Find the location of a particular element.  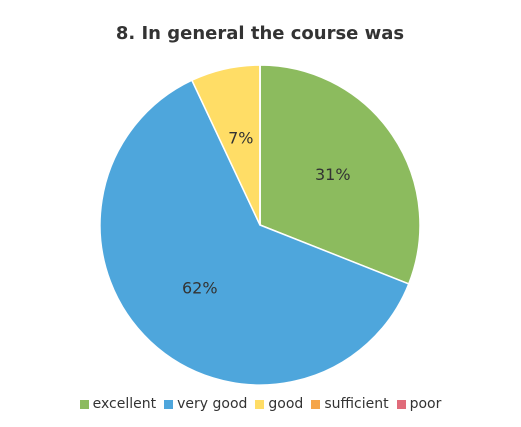

legend: excellent very good good sufficient poor is located at coordinates (260, 404).